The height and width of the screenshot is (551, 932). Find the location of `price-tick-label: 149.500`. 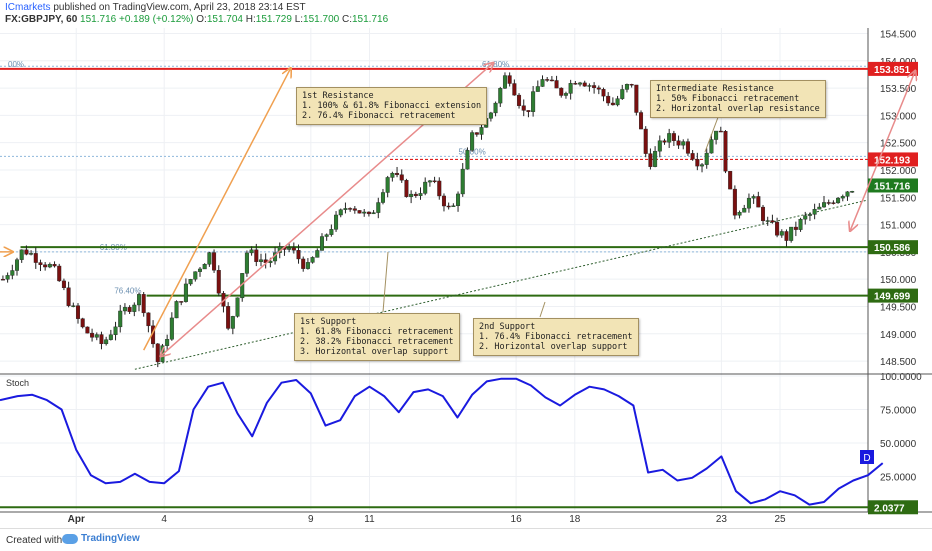

price-tick-label: 149.500 is located at coordinates (898, 307).